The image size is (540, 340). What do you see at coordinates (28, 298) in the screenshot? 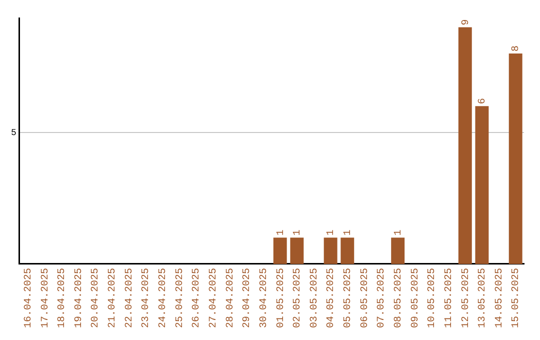
I see `x-tick-label: 16.04.2025` at bounding box center [28, 298].